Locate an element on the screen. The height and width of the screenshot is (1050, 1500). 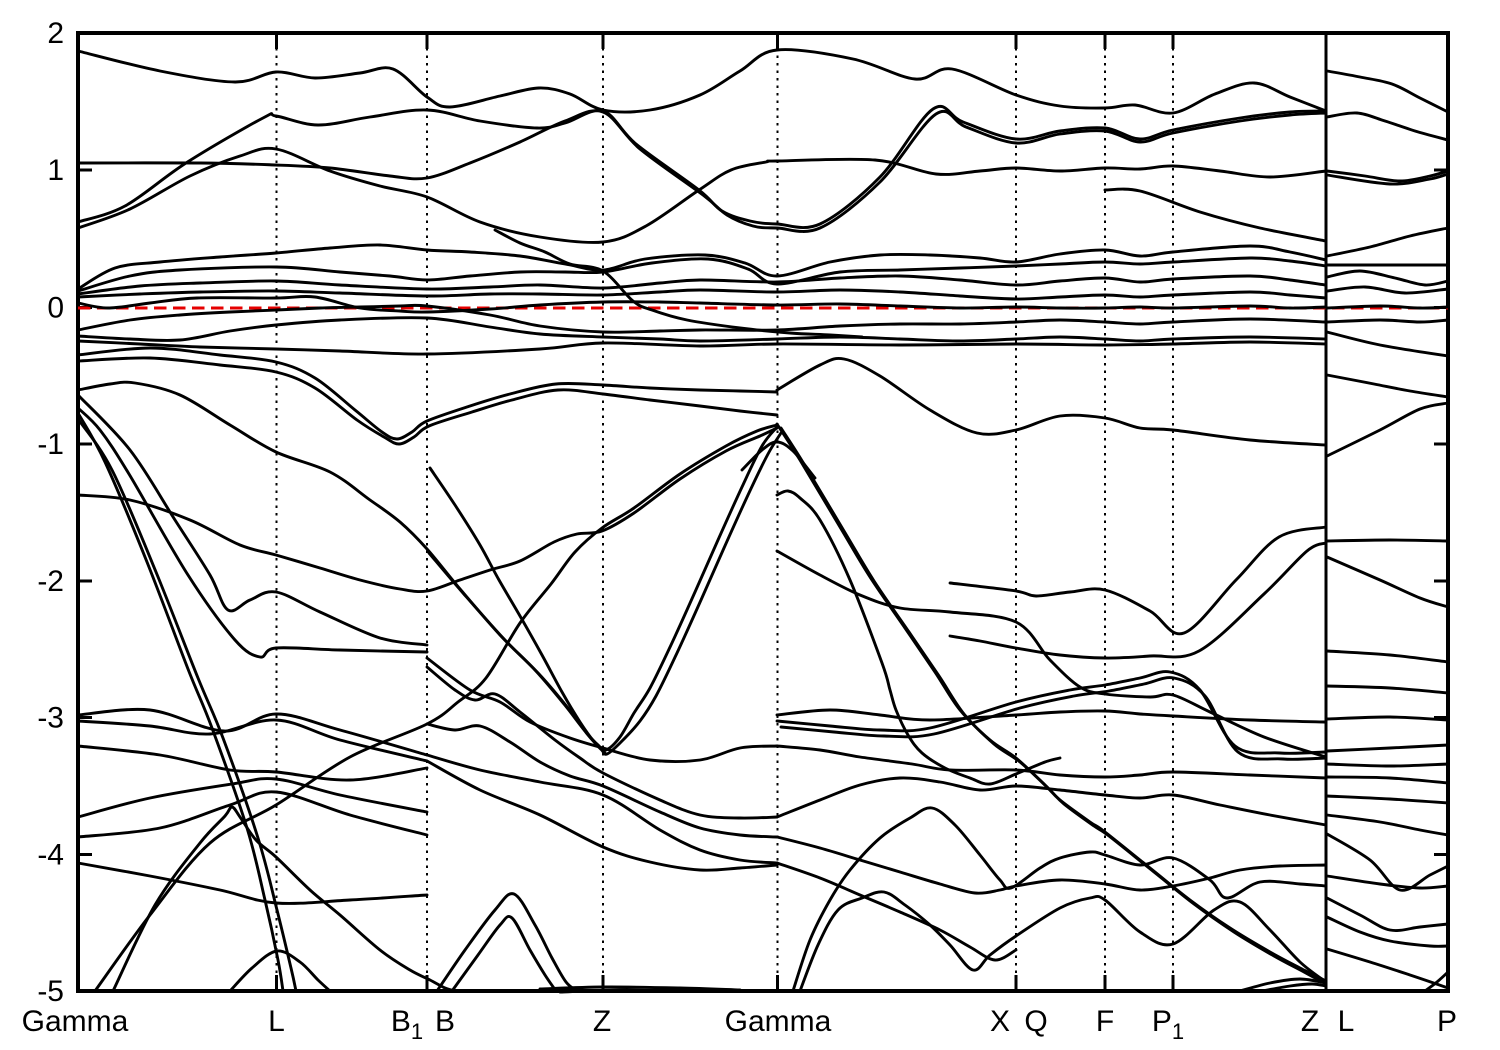
svg-text: 1 is located at coordinates (55, 170).